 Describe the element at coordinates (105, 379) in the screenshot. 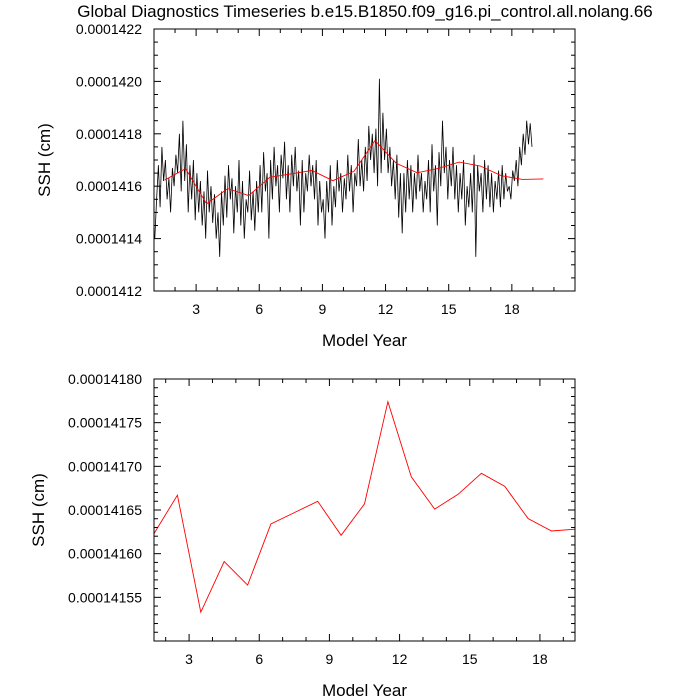

I see `y-tick-label: 0.00014180` at that location.